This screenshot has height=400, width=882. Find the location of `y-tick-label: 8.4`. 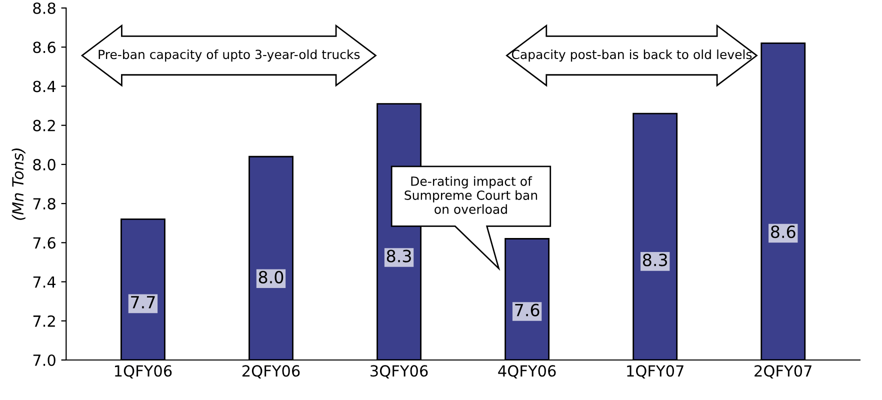

y-tick-label: 8.4 is located at coordinates (44, 86).